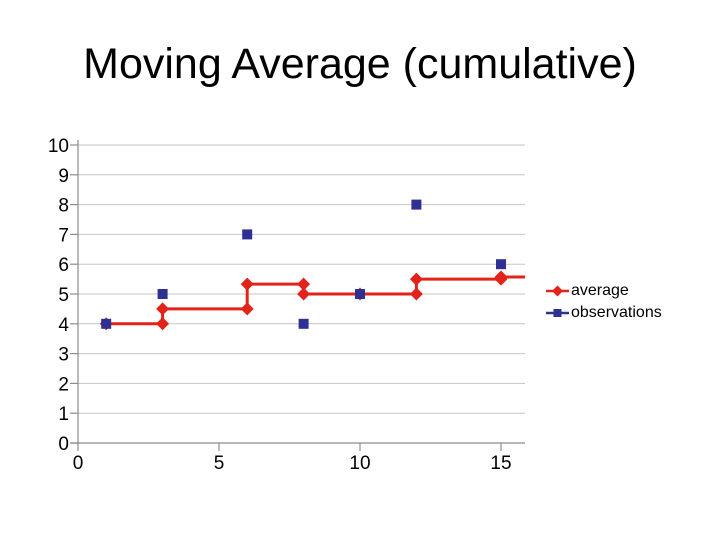 The height and width of the screenshot is (540, 720). I want to click on series-average, so click(312, 300).